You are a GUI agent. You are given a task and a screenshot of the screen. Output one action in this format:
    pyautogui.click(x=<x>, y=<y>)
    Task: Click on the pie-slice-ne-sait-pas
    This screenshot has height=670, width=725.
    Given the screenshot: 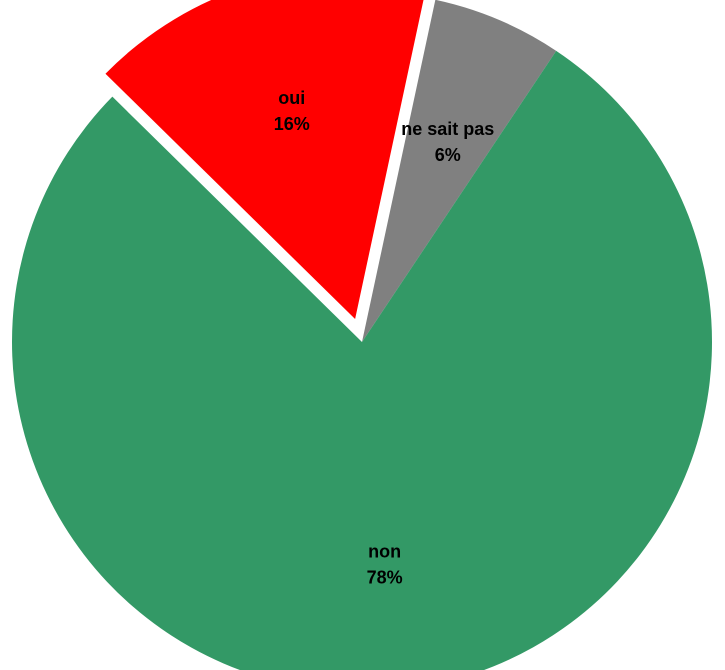 What is the action you would take?
    pyautogui.click(x=459, y=171)
    